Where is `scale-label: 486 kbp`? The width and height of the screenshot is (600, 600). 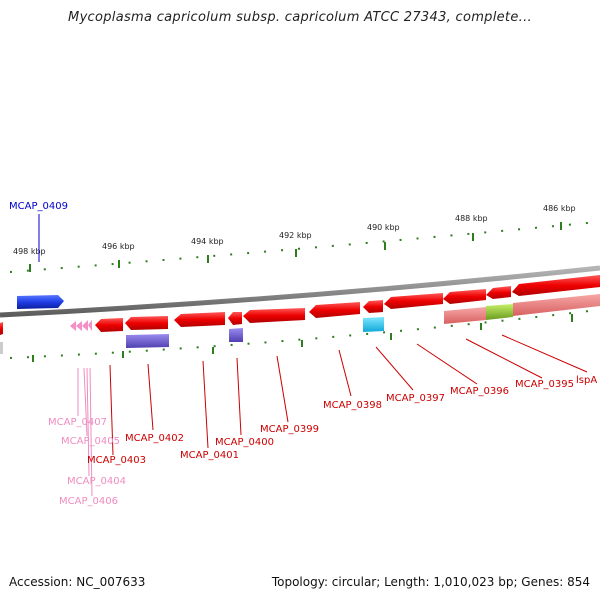
scale-label: 486 kbp is located at coordinates (559, 208).